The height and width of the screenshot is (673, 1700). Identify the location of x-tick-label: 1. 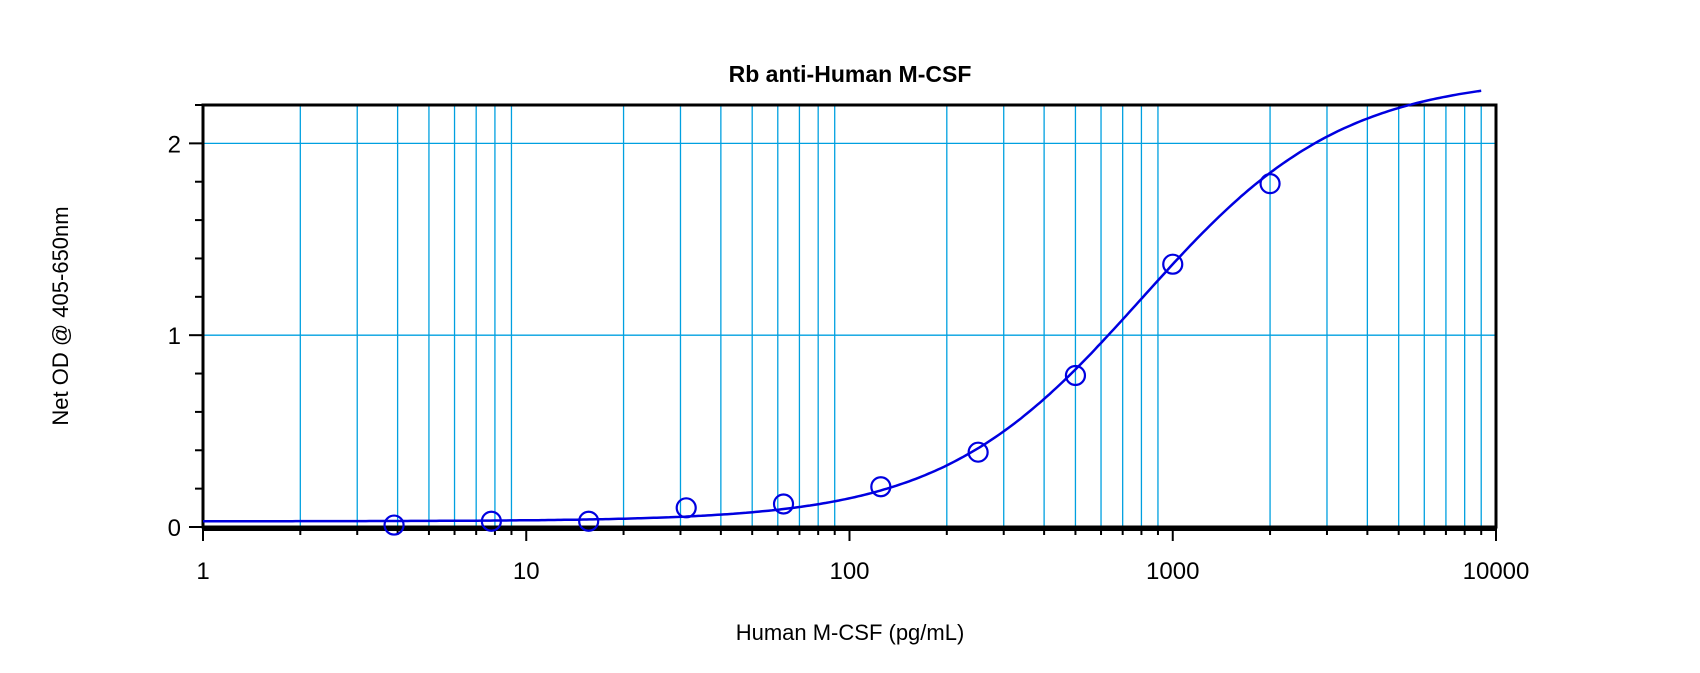
(202, 571).